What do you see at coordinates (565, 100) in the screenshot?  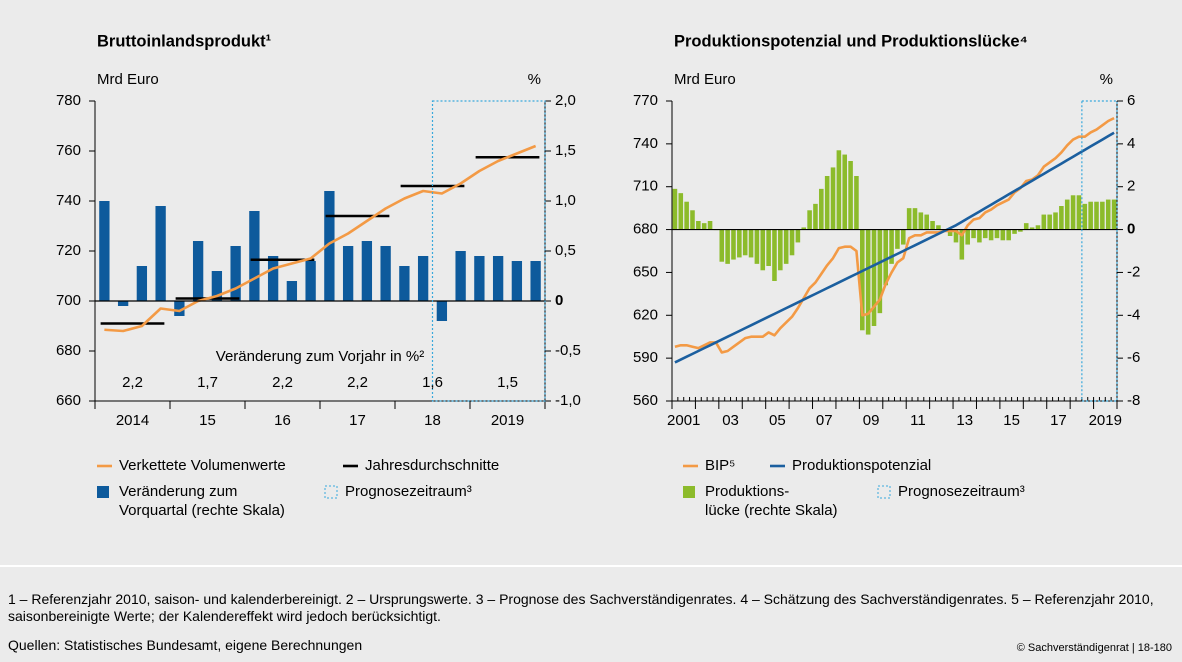 I see `y2-tick-label: 2,0` at bounding box center [565, 100].